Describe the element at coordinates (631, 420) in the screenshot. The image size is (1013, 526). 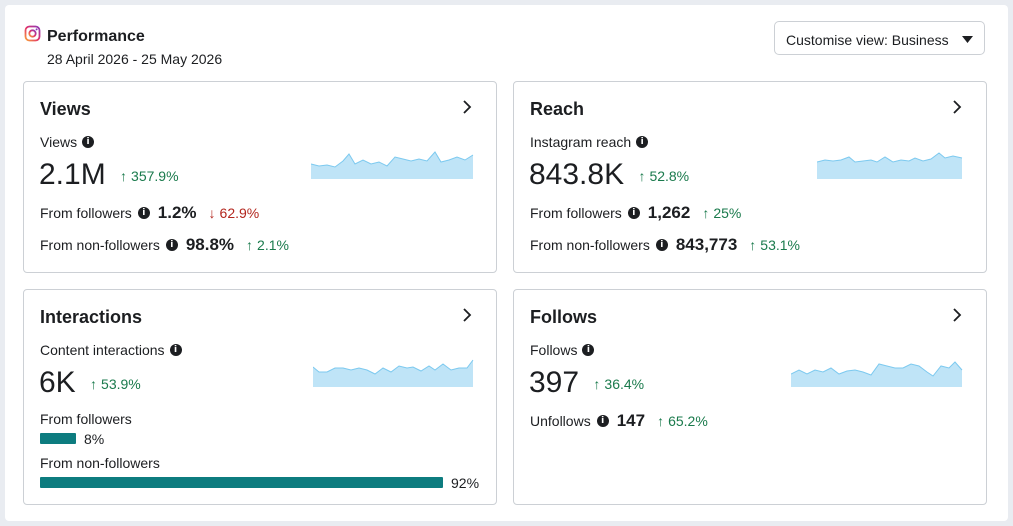
I see `unfollows-value: 147` at that location.